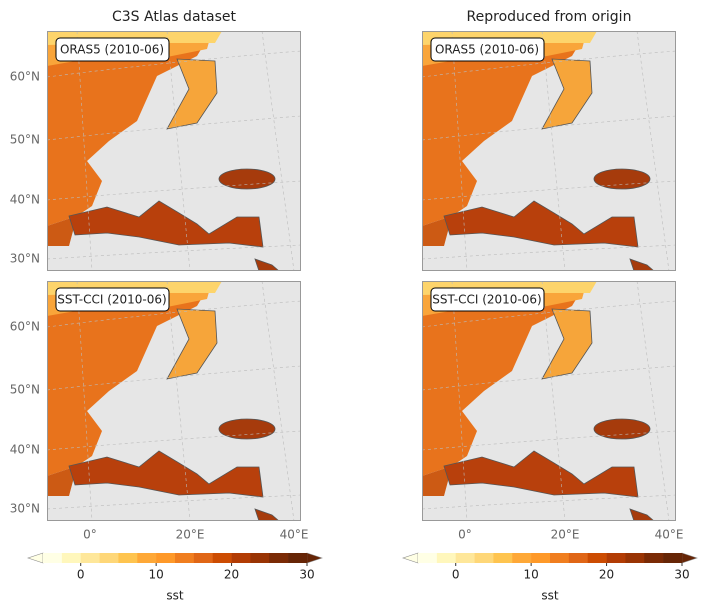 The image size is (705, 616). Describe the element at coordinates (174, 17) in the screenshot. I see `panel-title: C3S Atlas dataset` at that location.